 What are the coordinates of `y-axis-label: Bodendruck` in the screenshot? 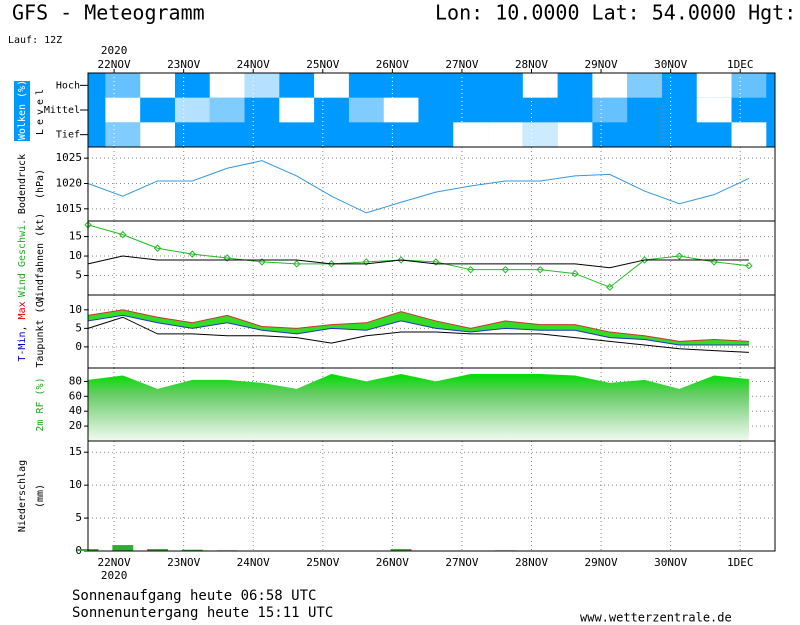 It's located at (22, 184).